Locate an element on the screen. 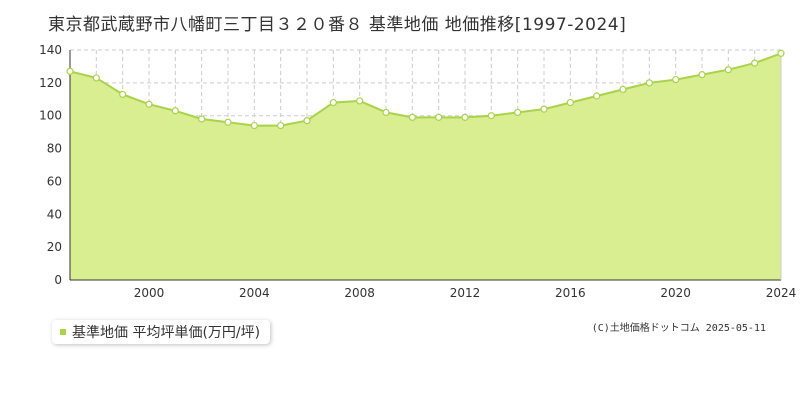 This screenshot has height=400, width=800. legend: 基準地価 平均坪単価(万円/坪) is located at coordinates (161, 332).